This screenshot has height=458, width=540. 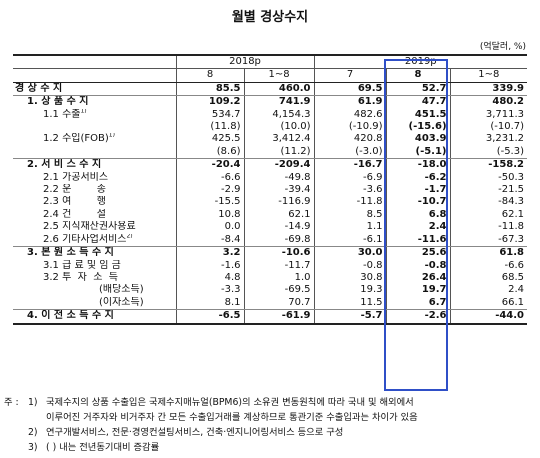 I want to click on table-row: 2.6 기타사업서비스2) -8.4 -69.8 -6.1 -11.6 -67.3, so click(x=270, y=240).